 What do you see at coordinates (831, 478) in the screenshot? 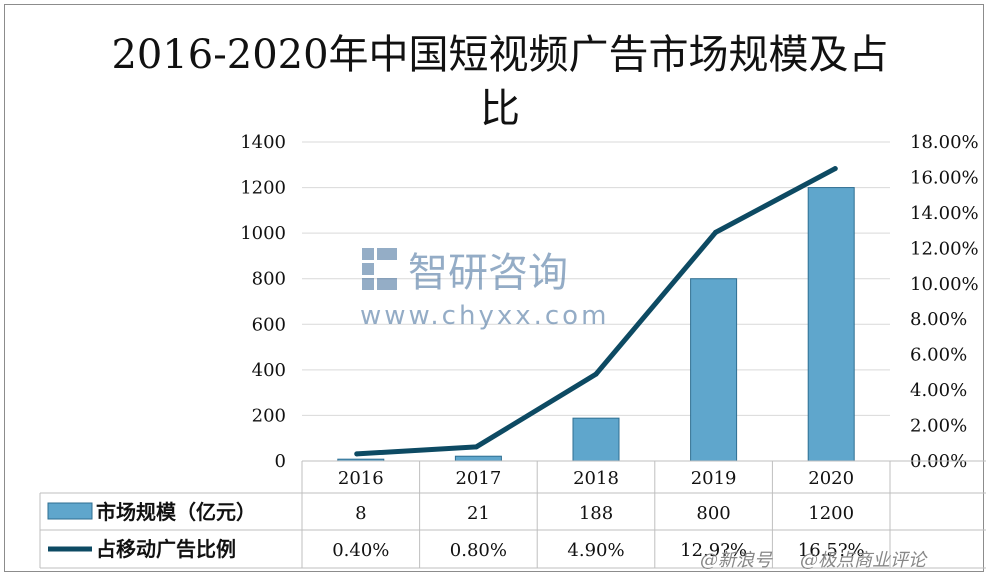
I see `x-tick-label: 2020` at bounding box center [831, 478].